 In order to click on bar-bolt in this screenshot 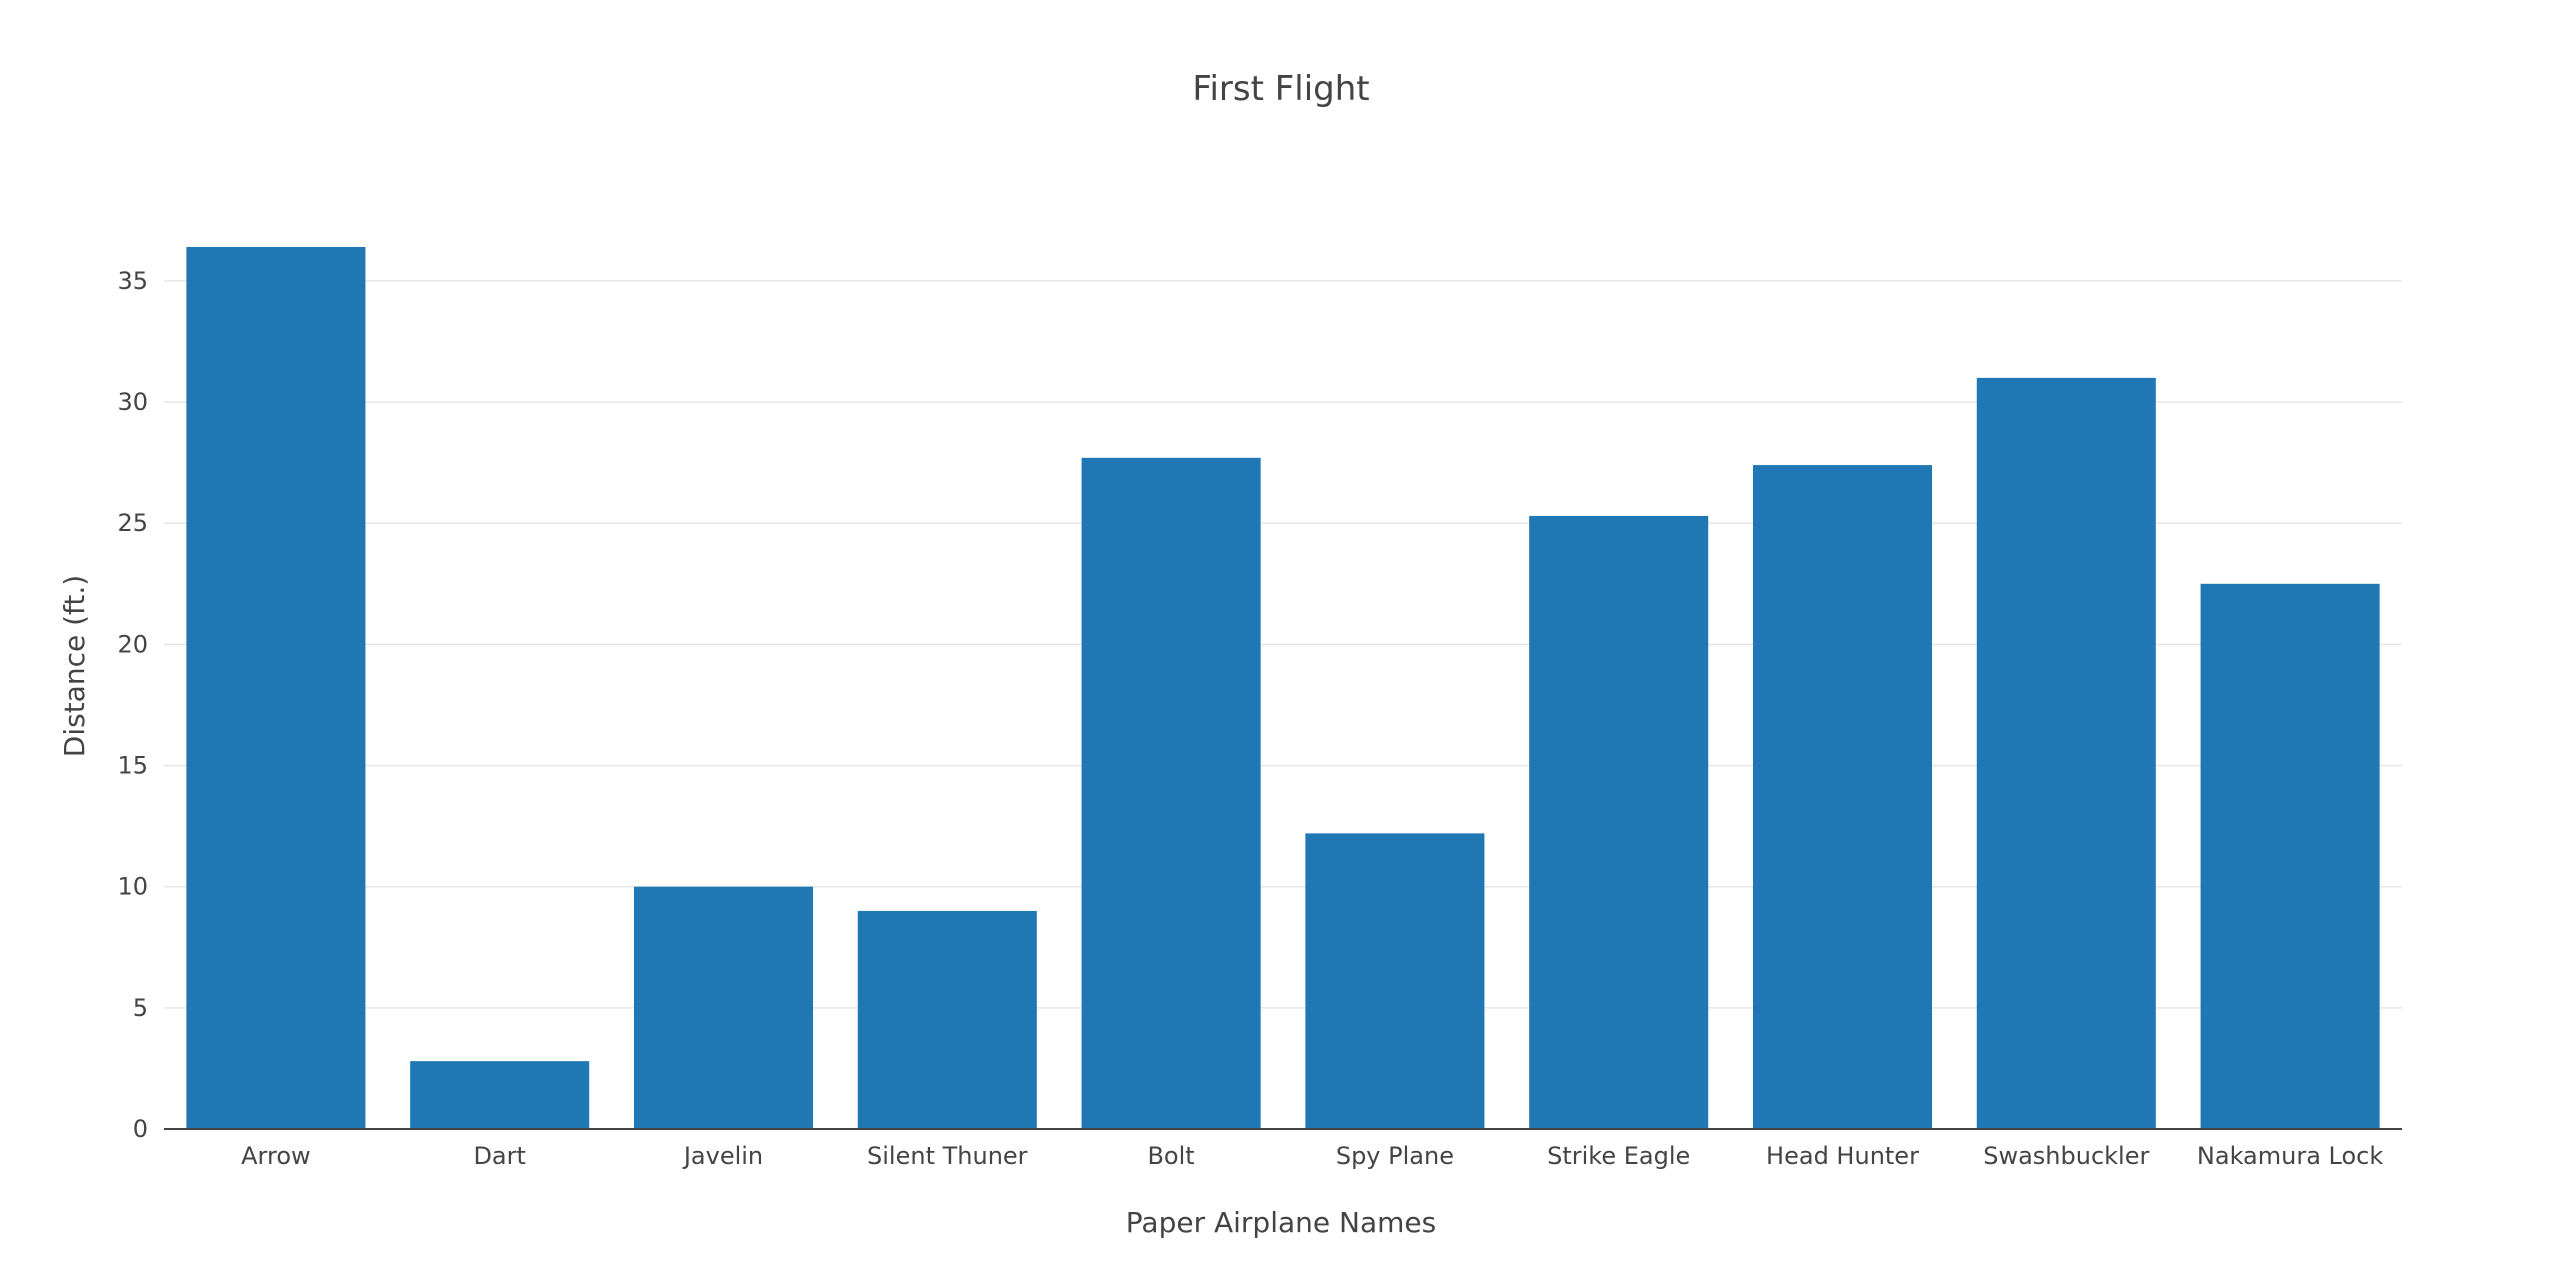, I will do `click(1171, 793)`.